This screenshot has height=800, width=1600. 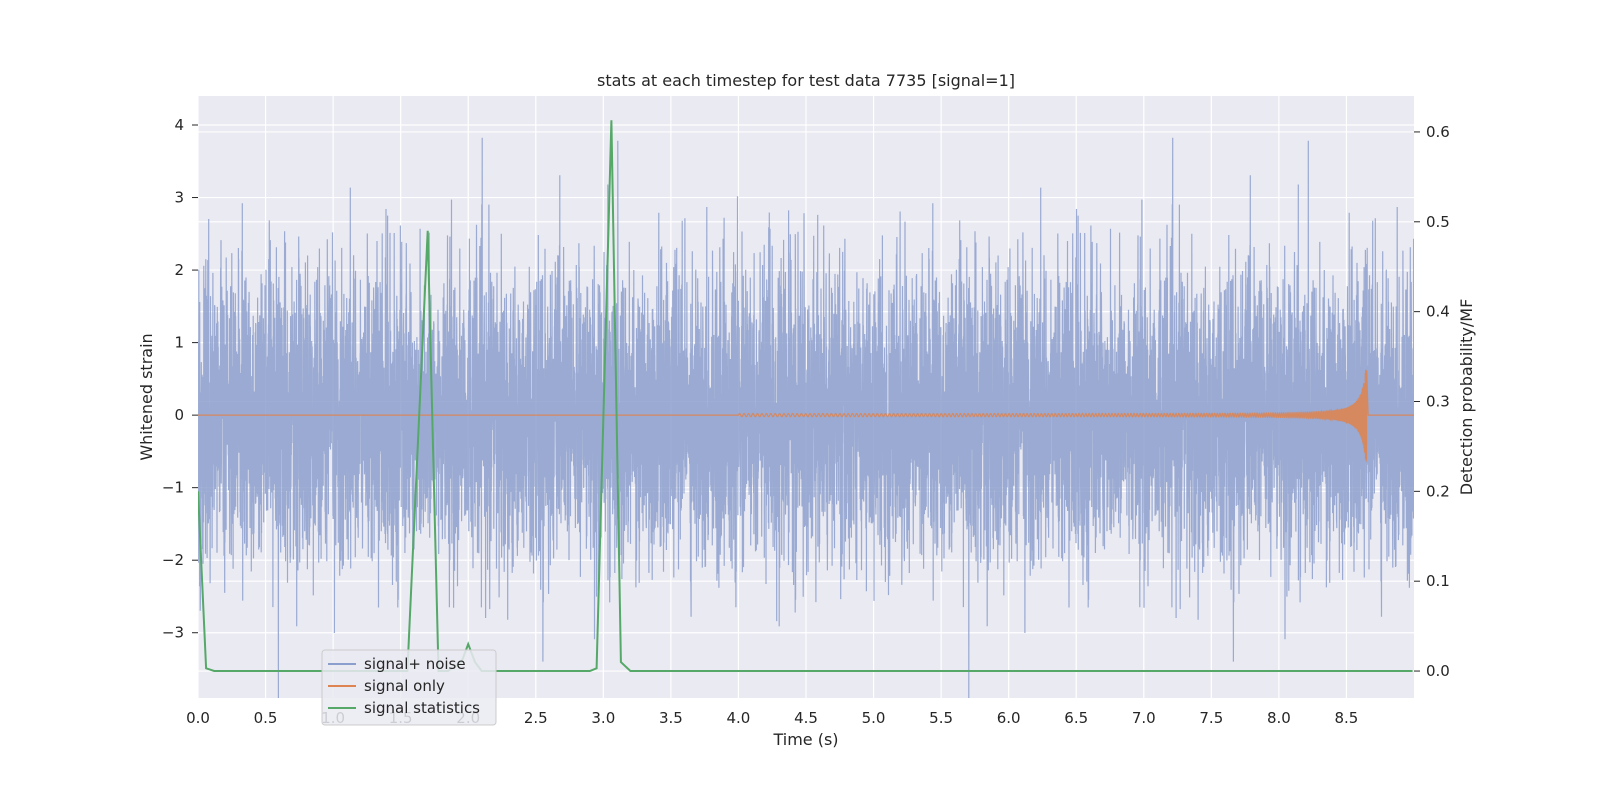 What do you see at coordinates (422, 708) in the screenshot?
I see `legend-label-signal-statistics: signal statistics` at bounding box center [422, 708].